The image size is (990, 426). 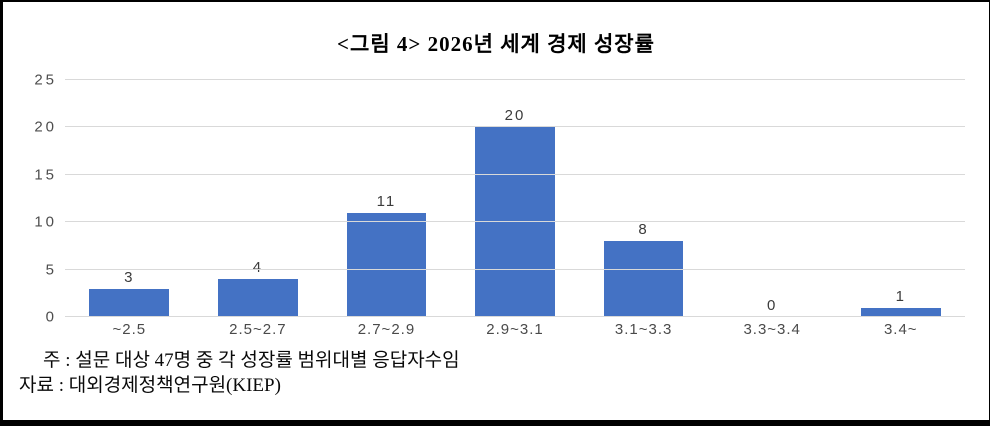 What do you see at coordinates (772, 198) in the screenshot?
I see `bar-slot: 0` at bounding box center [772, 198].